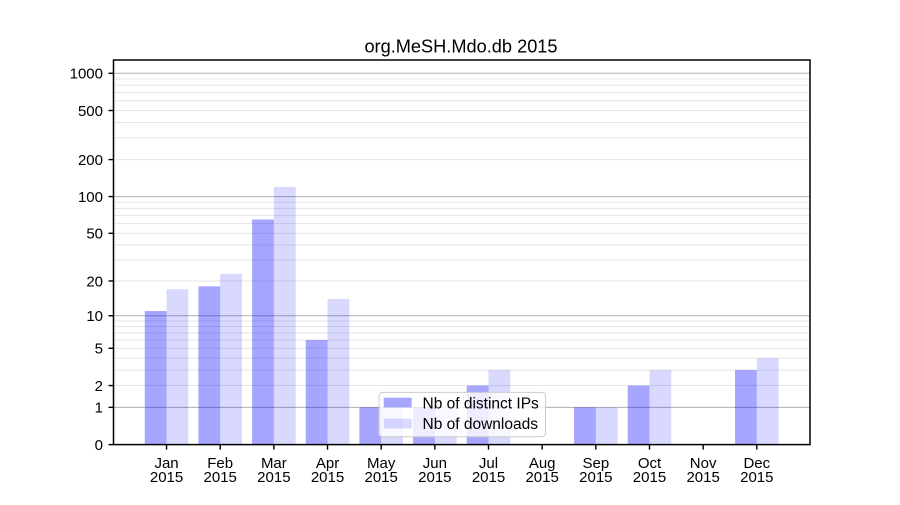 Image resolution: width=900 pixels, height=505 pixels. I want to click on svg-text: Nb of distinct IPs, so click(481, 403).